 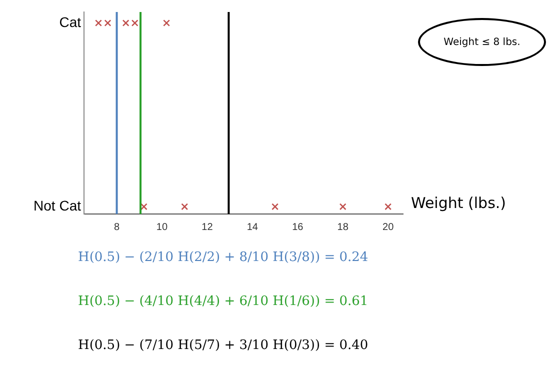 What do you see at coordinates (252, 227) in the screenshot?
I see `x-tick-label: 14` at bounding box center [252, 227].